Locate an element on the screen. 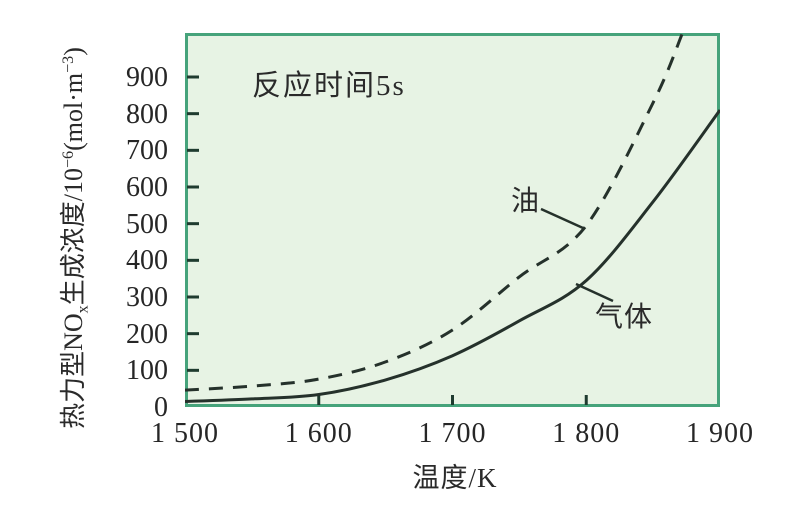 Image resolution: width=800 pixels, height=523 pixels. gas-leader-line is located at coordinates (594, 292).